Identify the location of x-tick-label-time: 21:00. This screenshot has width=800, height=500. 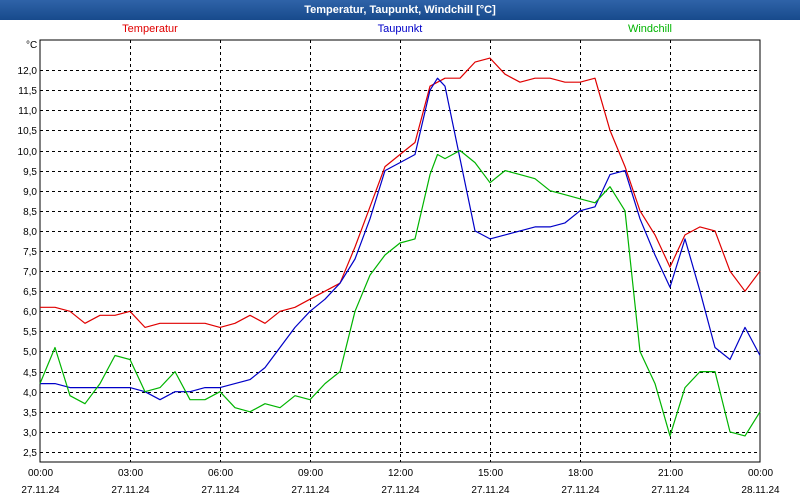
(670, 473).